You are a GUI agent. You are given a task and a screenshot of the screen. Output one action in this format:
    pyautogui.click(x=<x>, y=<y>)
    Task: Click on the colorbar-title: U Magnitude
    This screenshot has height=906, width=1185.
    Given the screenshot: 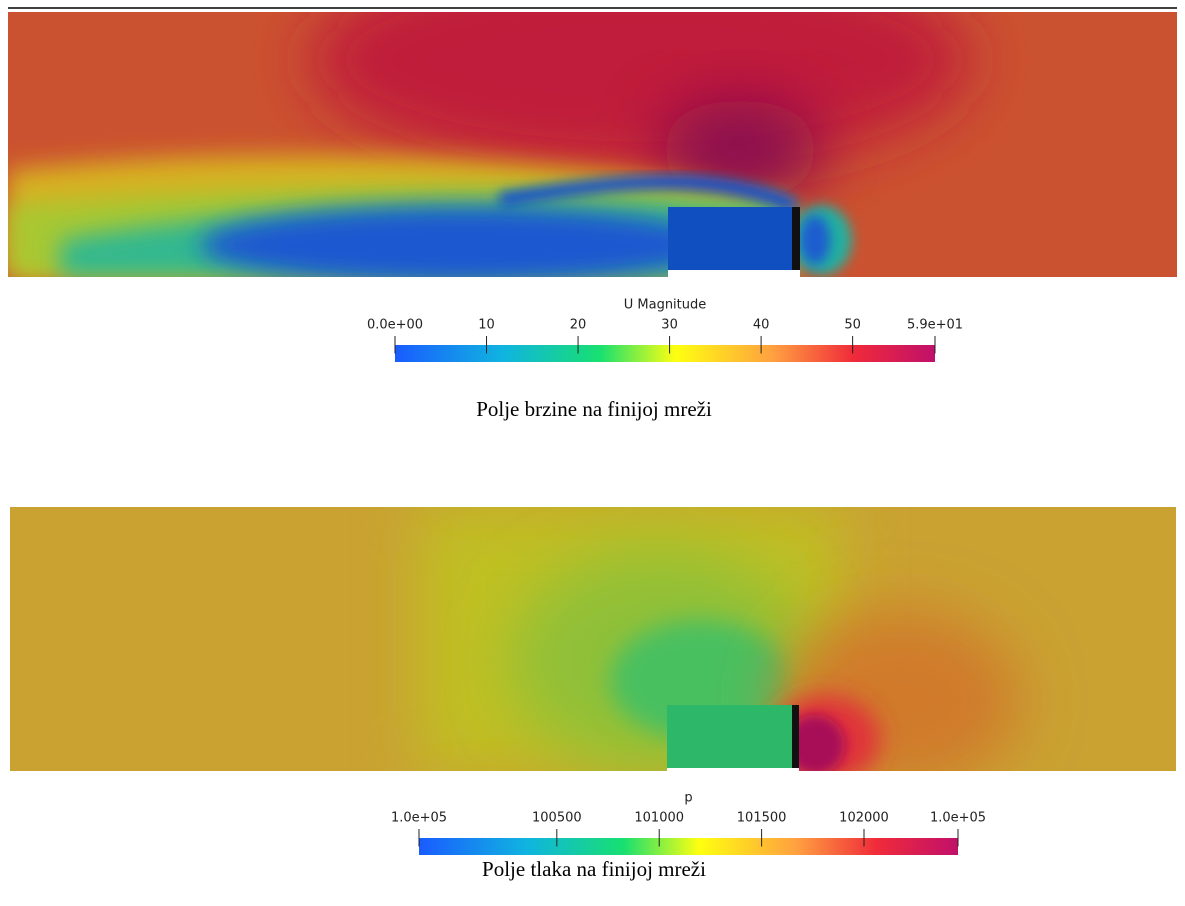 What is the action you would take?
    pyautogui.click(x=665, y=305)
    